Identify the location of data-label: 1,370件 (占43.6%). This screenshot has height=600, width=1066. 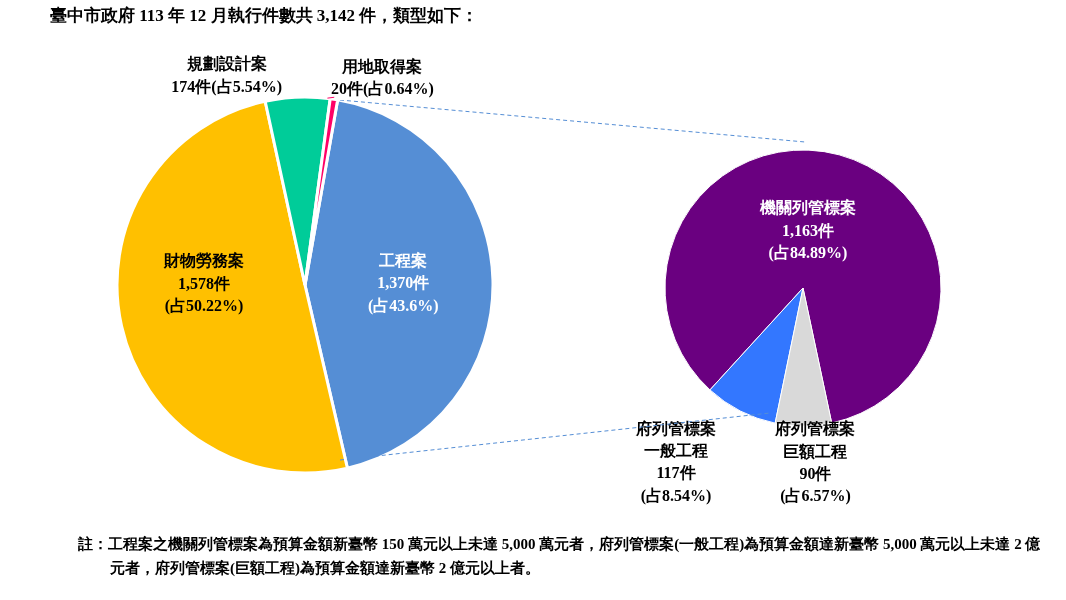
(403, 294).